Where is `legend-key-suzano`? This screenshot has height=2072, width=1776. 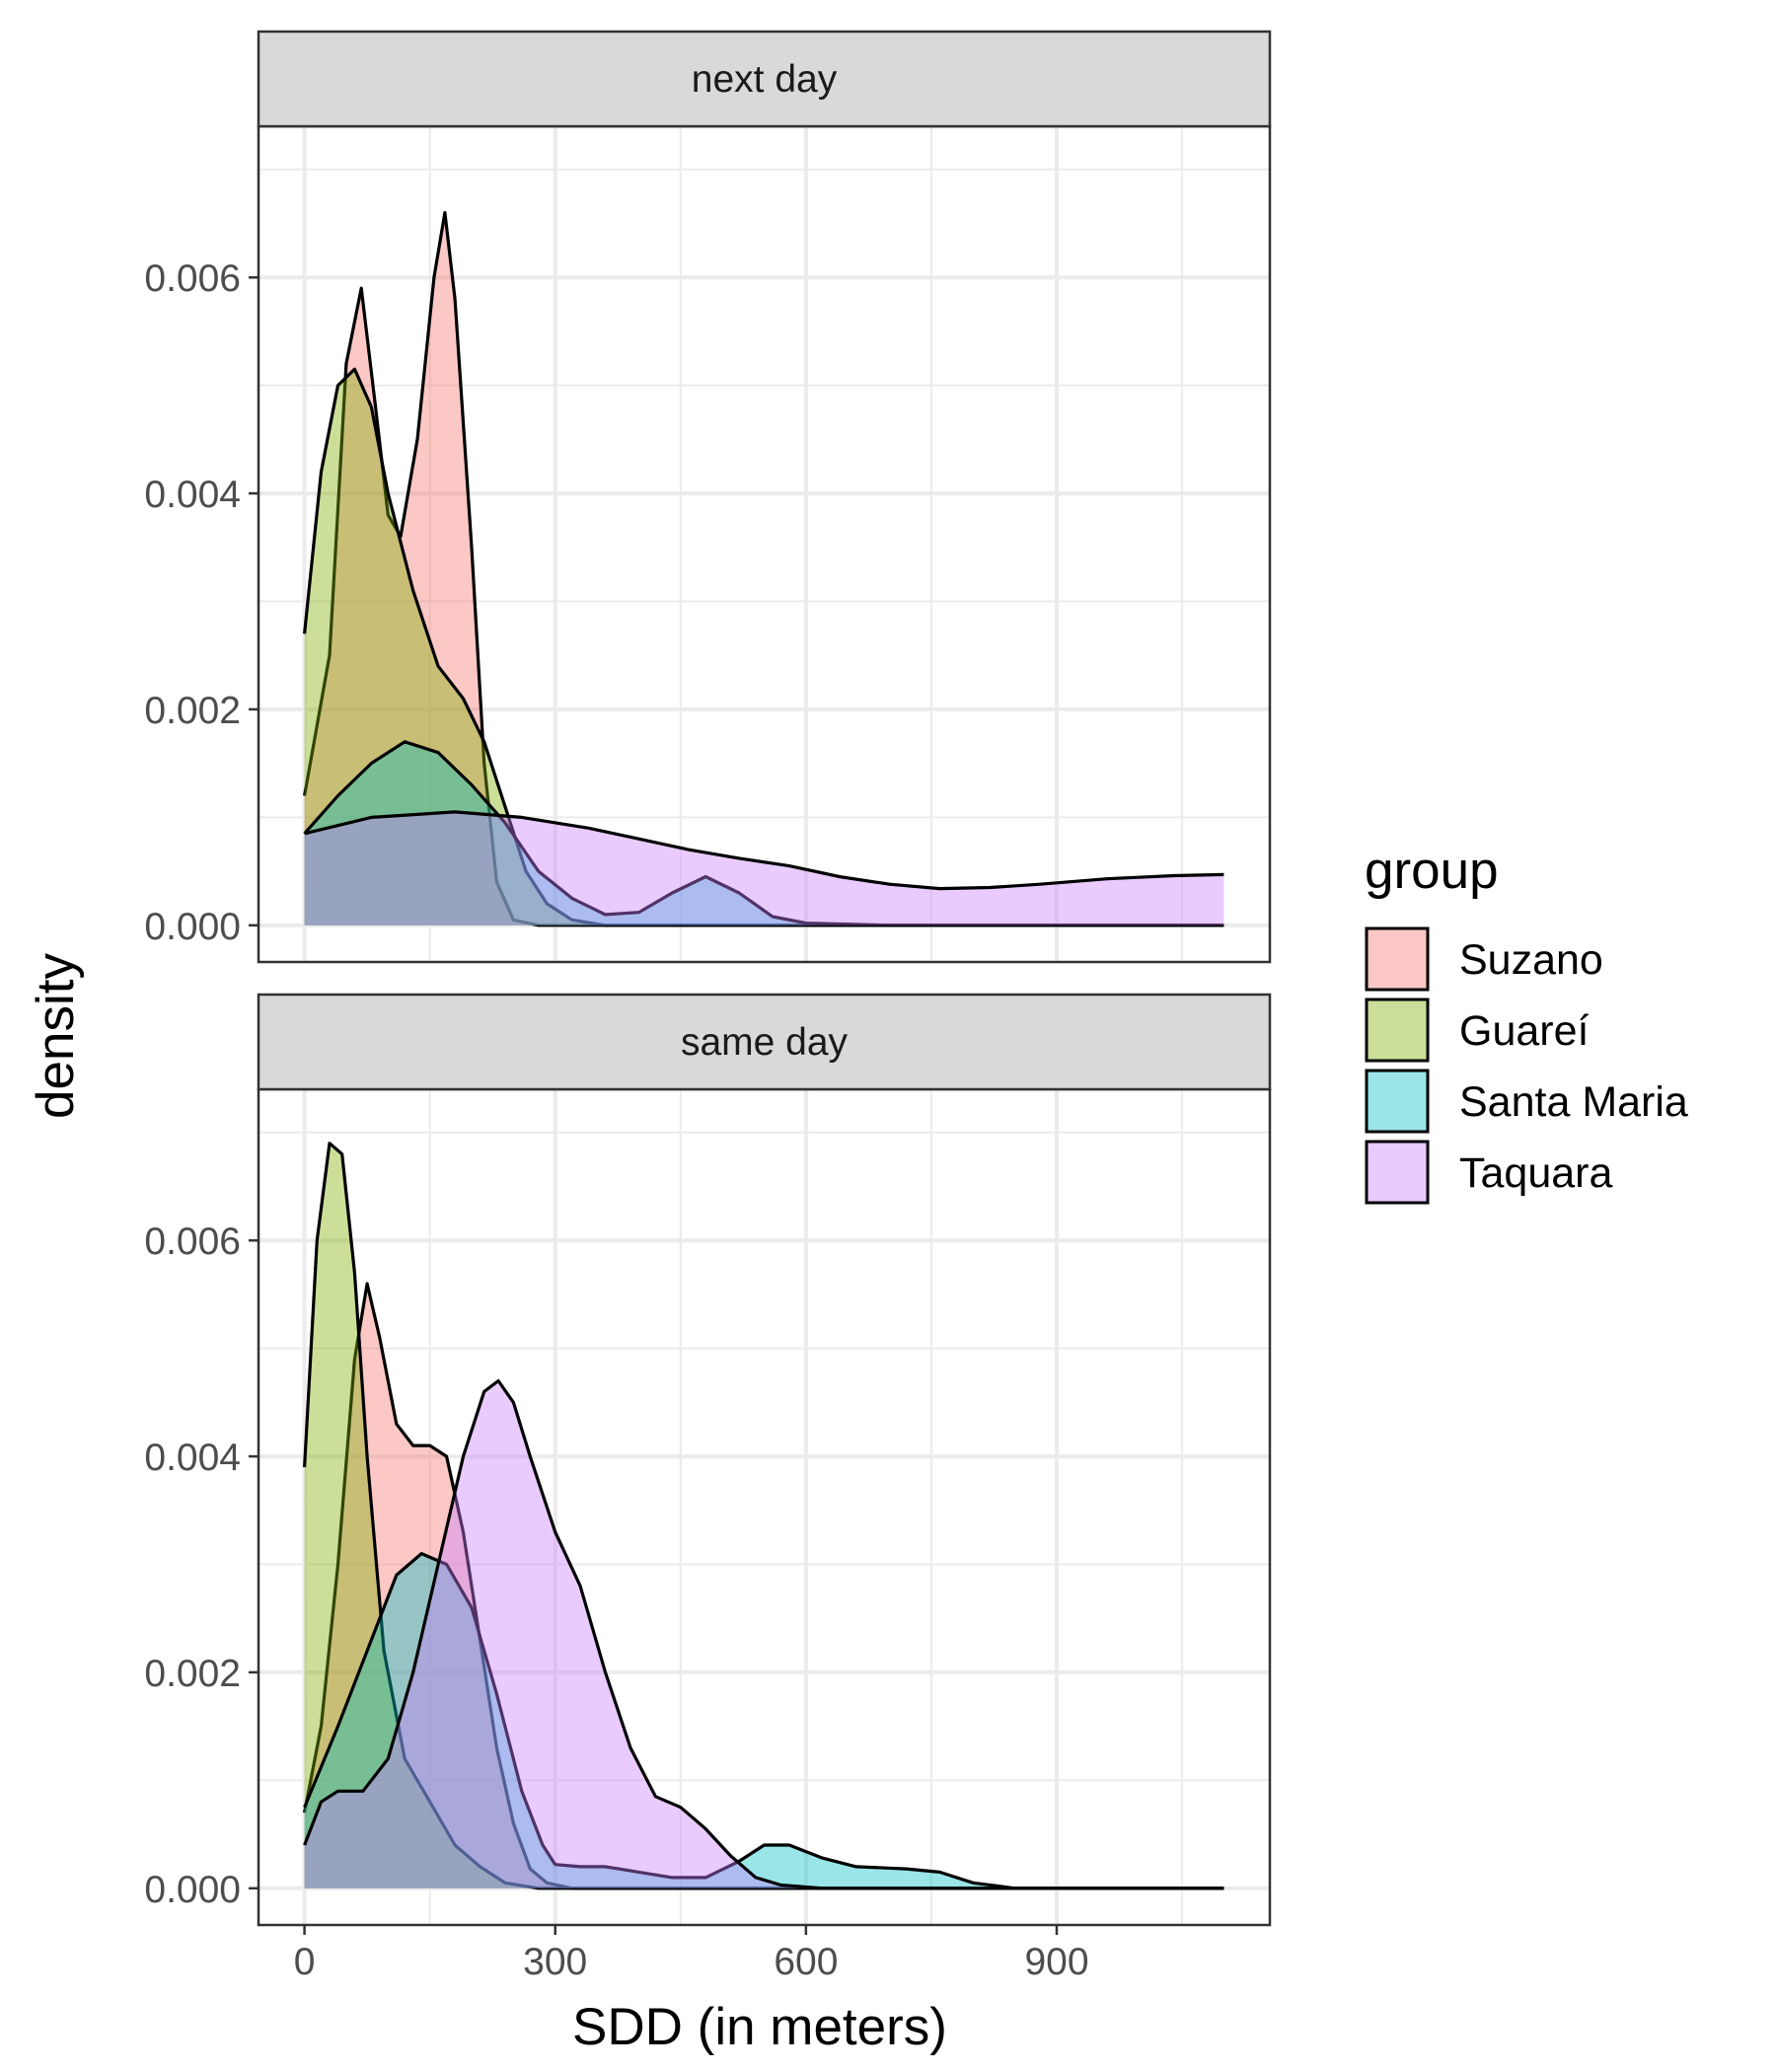
legend-key-suzano is located at coordinates (1398, 959).